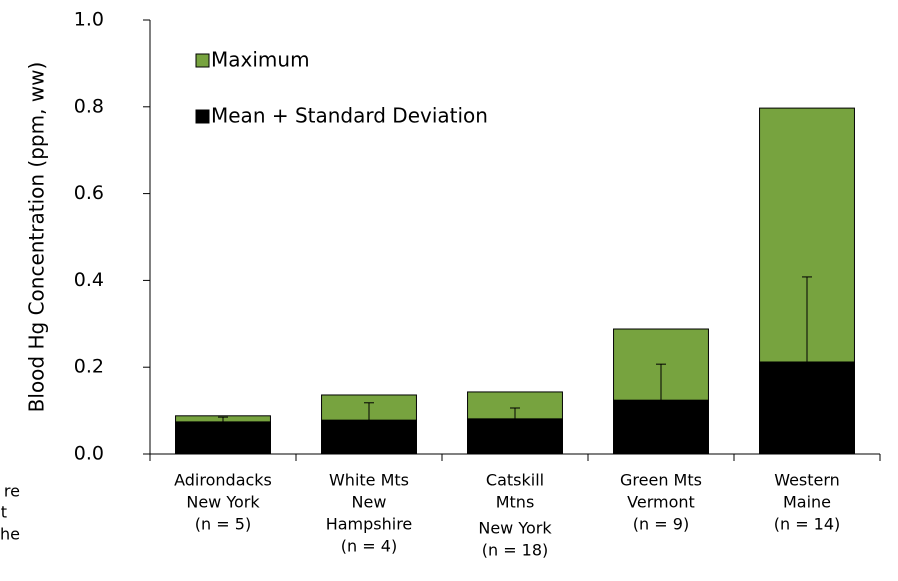  What do you see at coordinates (369, 480) in the screenshot?
I see `x-tick-label: White Mts` at bounding box center [369, 480].